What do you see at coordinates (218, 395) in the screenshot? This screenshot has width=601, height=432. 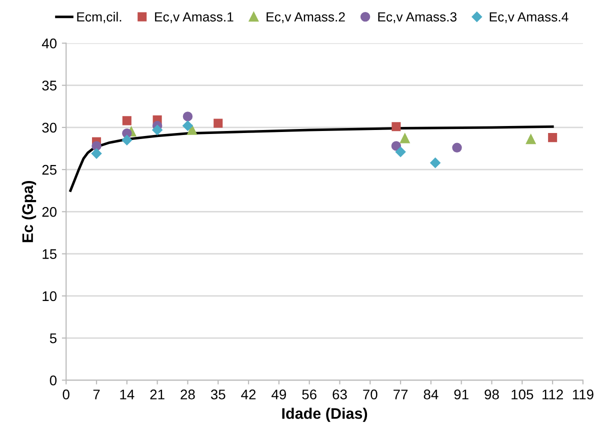 I see `x-tick-label: 35` at bounding box center [218, 395].